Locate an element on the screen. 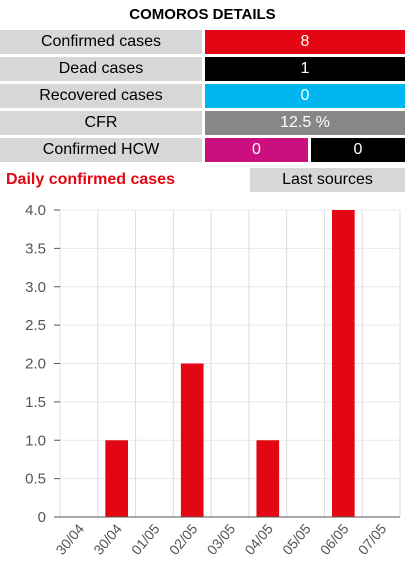 The width and height of the screenshot is (405, 580). stat-row-hcw: Confirmed HCW 0 0 is located at coordinates (202, 150).